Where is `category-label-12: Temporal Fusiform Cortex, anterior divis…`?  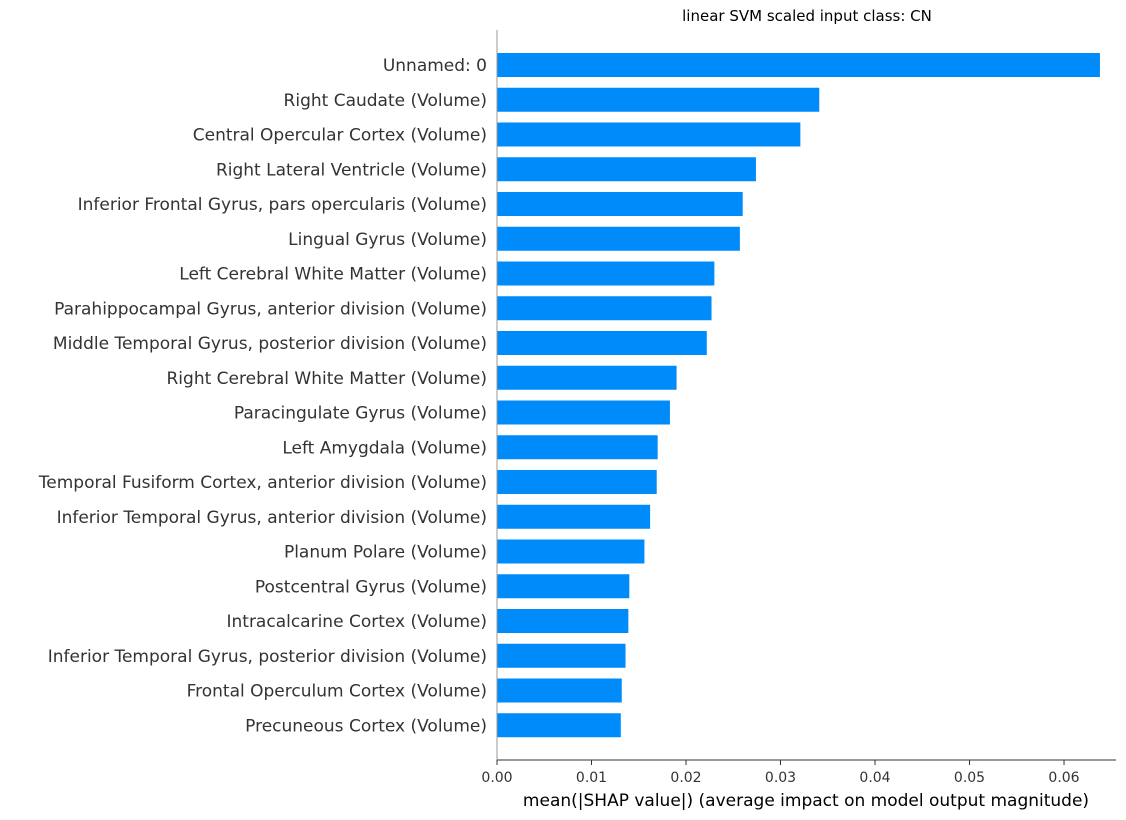
category-label-12: Temporal Fusiform Cortex, anterior divis… is located at coordinates (262, 483).